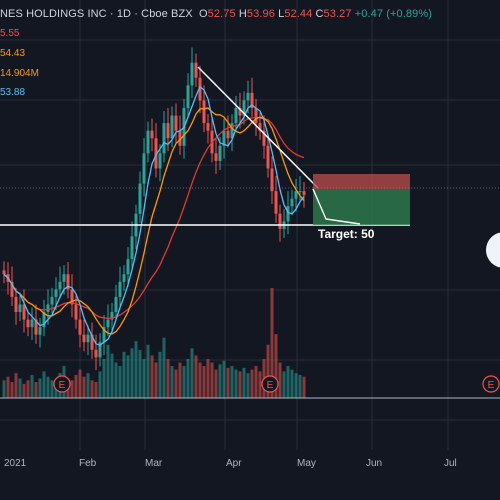 The width and height of the screenshot is (500, 500). Describe the element at coordinates (361, 181) in the screenshot. I see `stop-zone` at that location.